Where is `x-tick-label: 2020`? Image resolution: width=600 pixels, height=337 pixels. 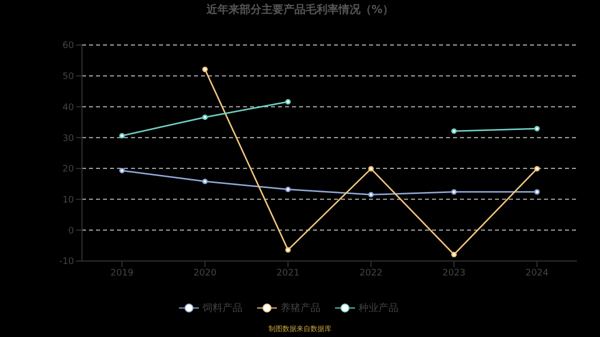
x-tick-label: 2020 is located at coordinates (205, 273).